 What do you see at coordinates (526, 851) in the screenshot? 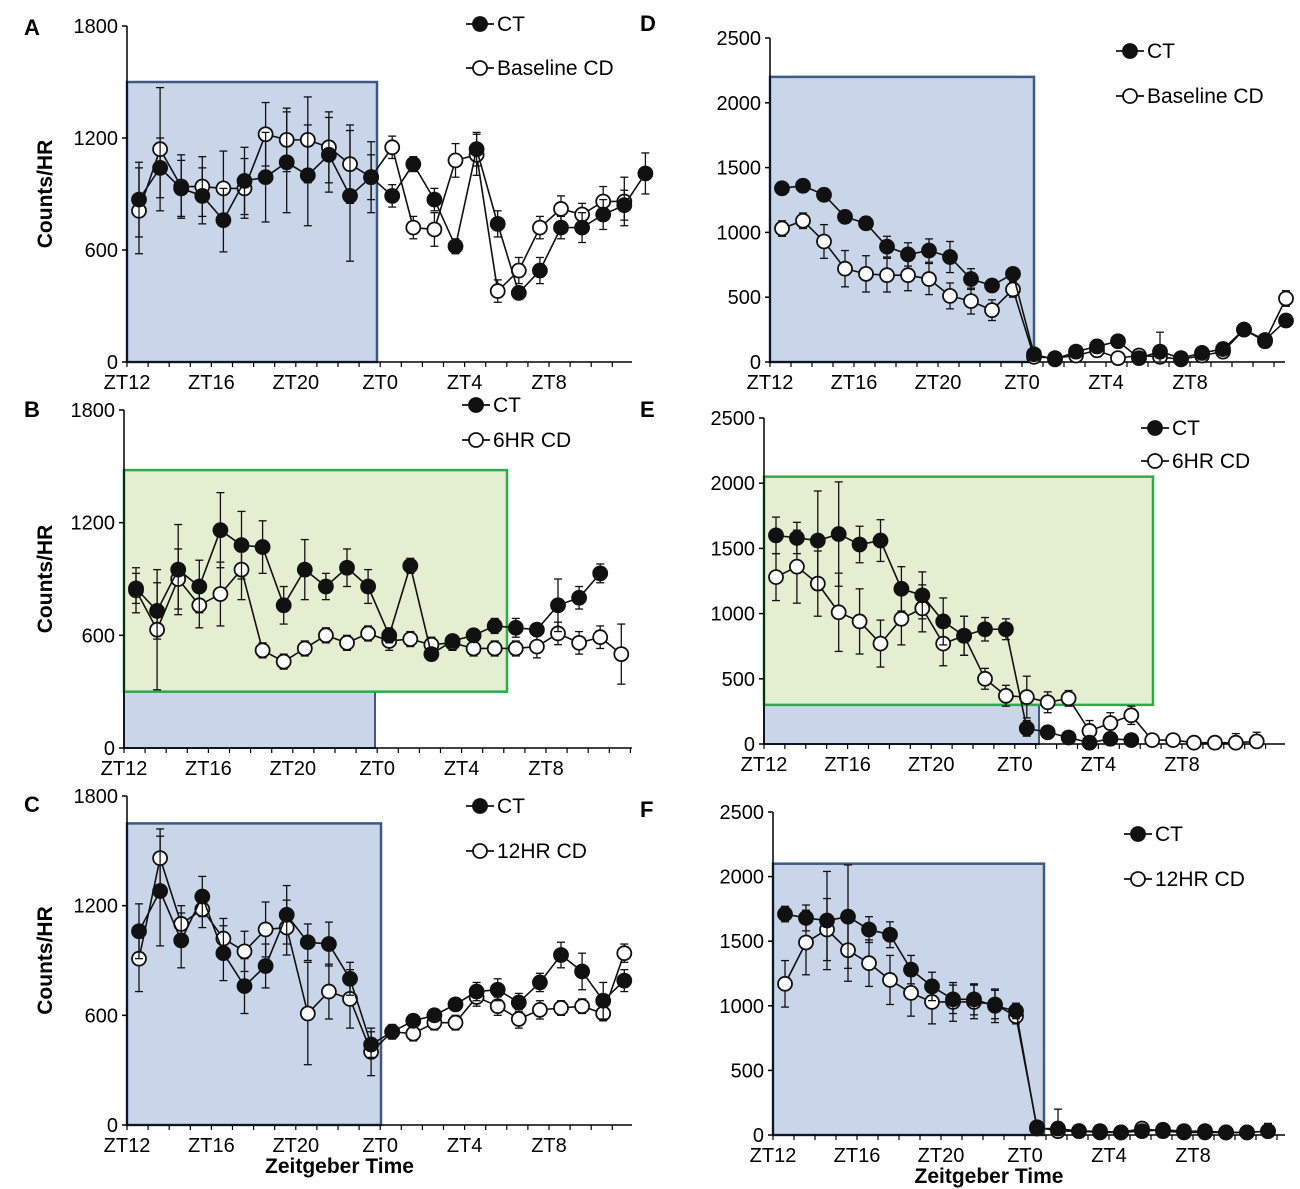
I see `legend-entry-cd: 12HR CD` at bounding box center [526, 851].